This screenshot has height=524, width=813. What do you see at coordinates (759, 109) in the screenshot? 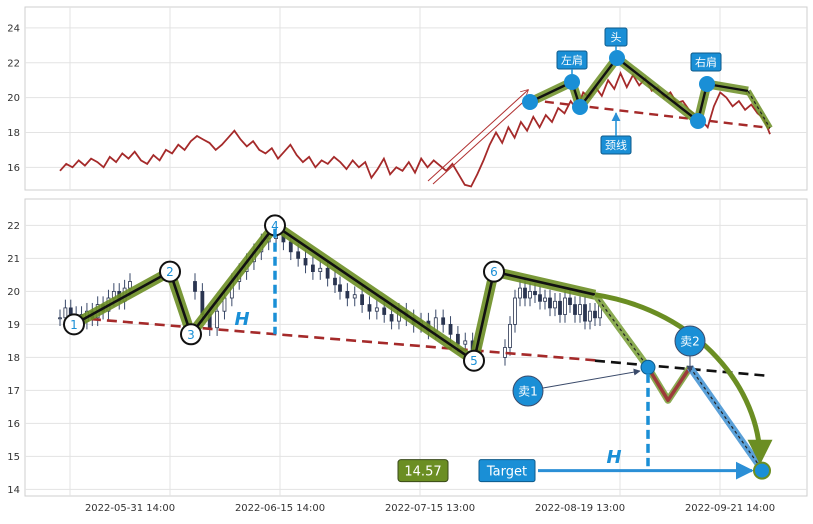
I see `top-projection-line` at bounding box center [759, 109].